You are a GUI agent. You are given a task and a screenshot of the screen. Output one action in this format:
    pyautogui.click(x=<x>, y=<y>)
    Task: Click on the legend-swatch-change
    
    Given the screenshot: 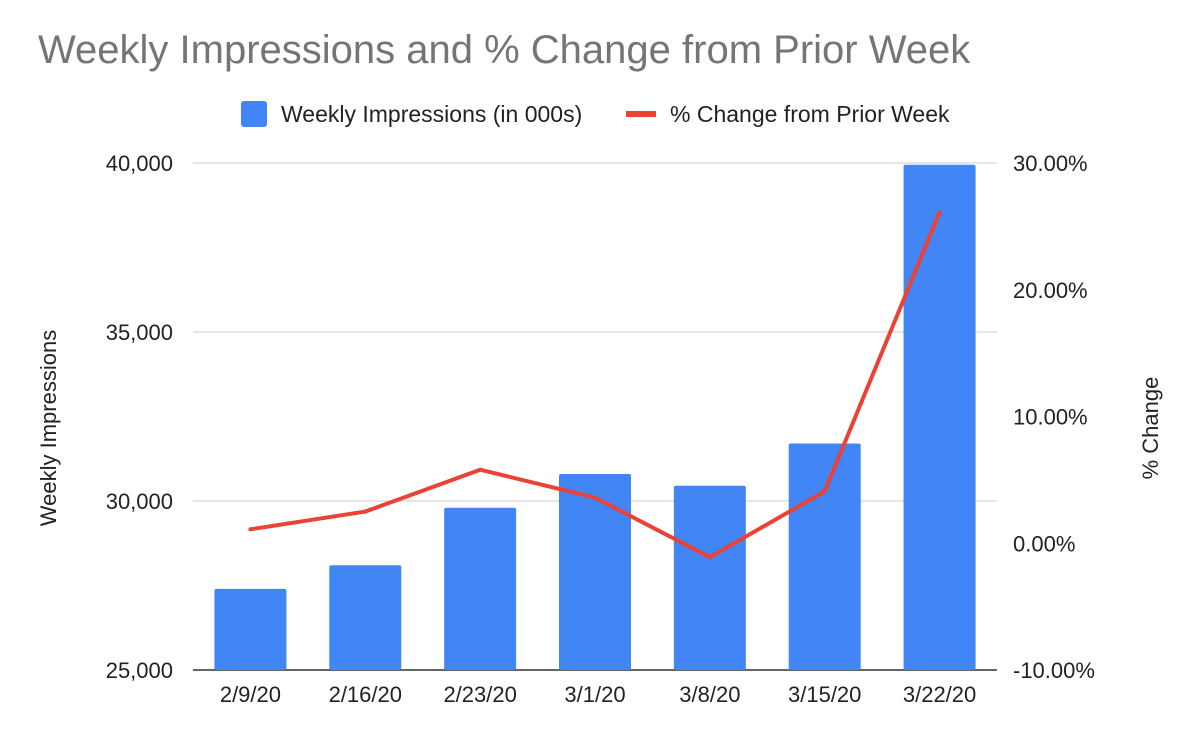 What is the action you would take?
    pyautogui.click(x=641, y=114)
    